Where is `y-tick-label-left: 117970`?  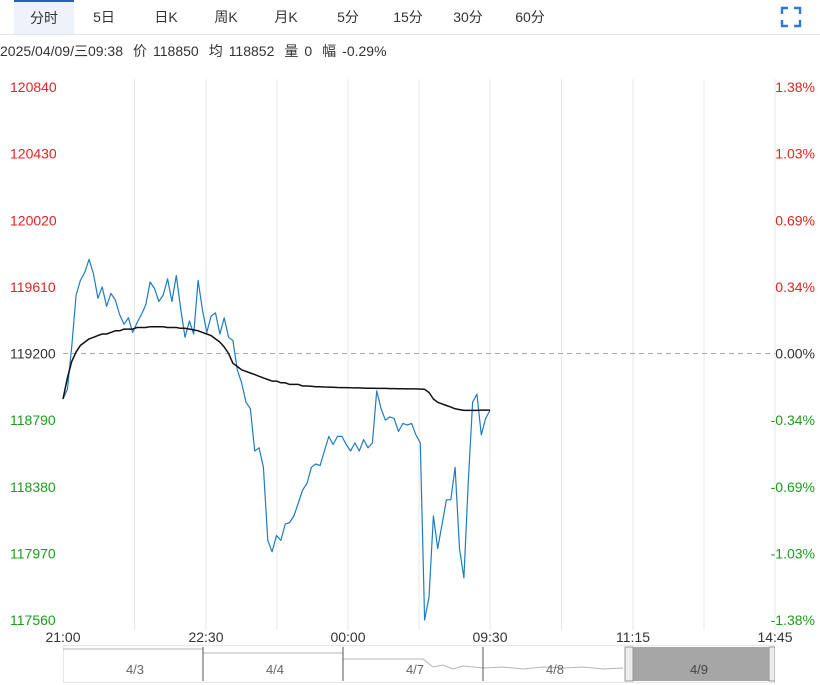 y-tick-label-left: 117970 is located at coordinates (33, 553).